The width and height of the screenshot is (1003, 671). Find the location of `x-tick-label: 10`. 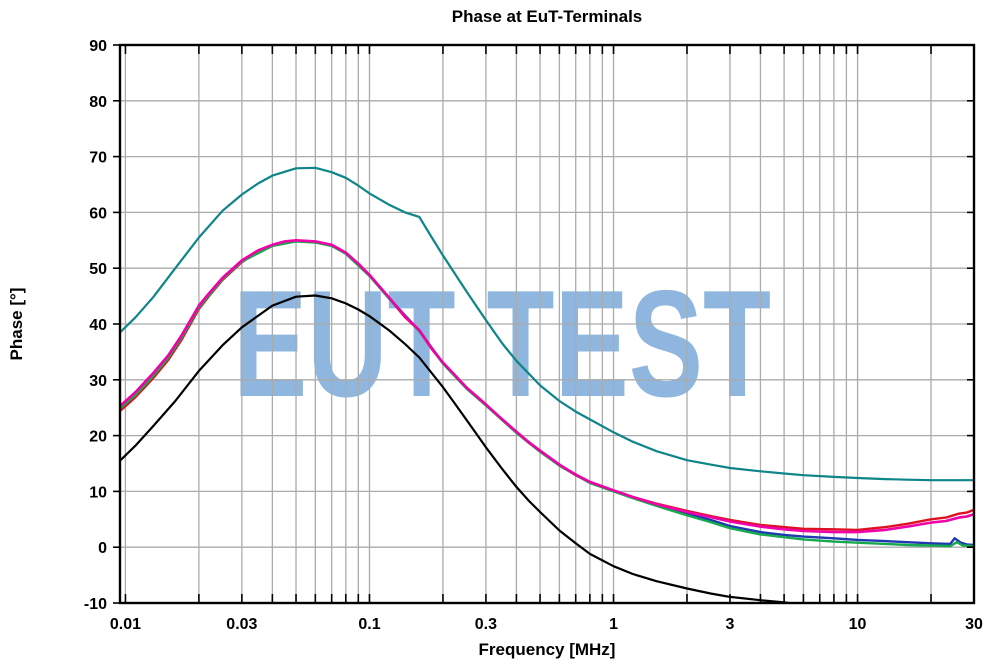

x-tick-label: 10 is located at coordinates (858, 624).